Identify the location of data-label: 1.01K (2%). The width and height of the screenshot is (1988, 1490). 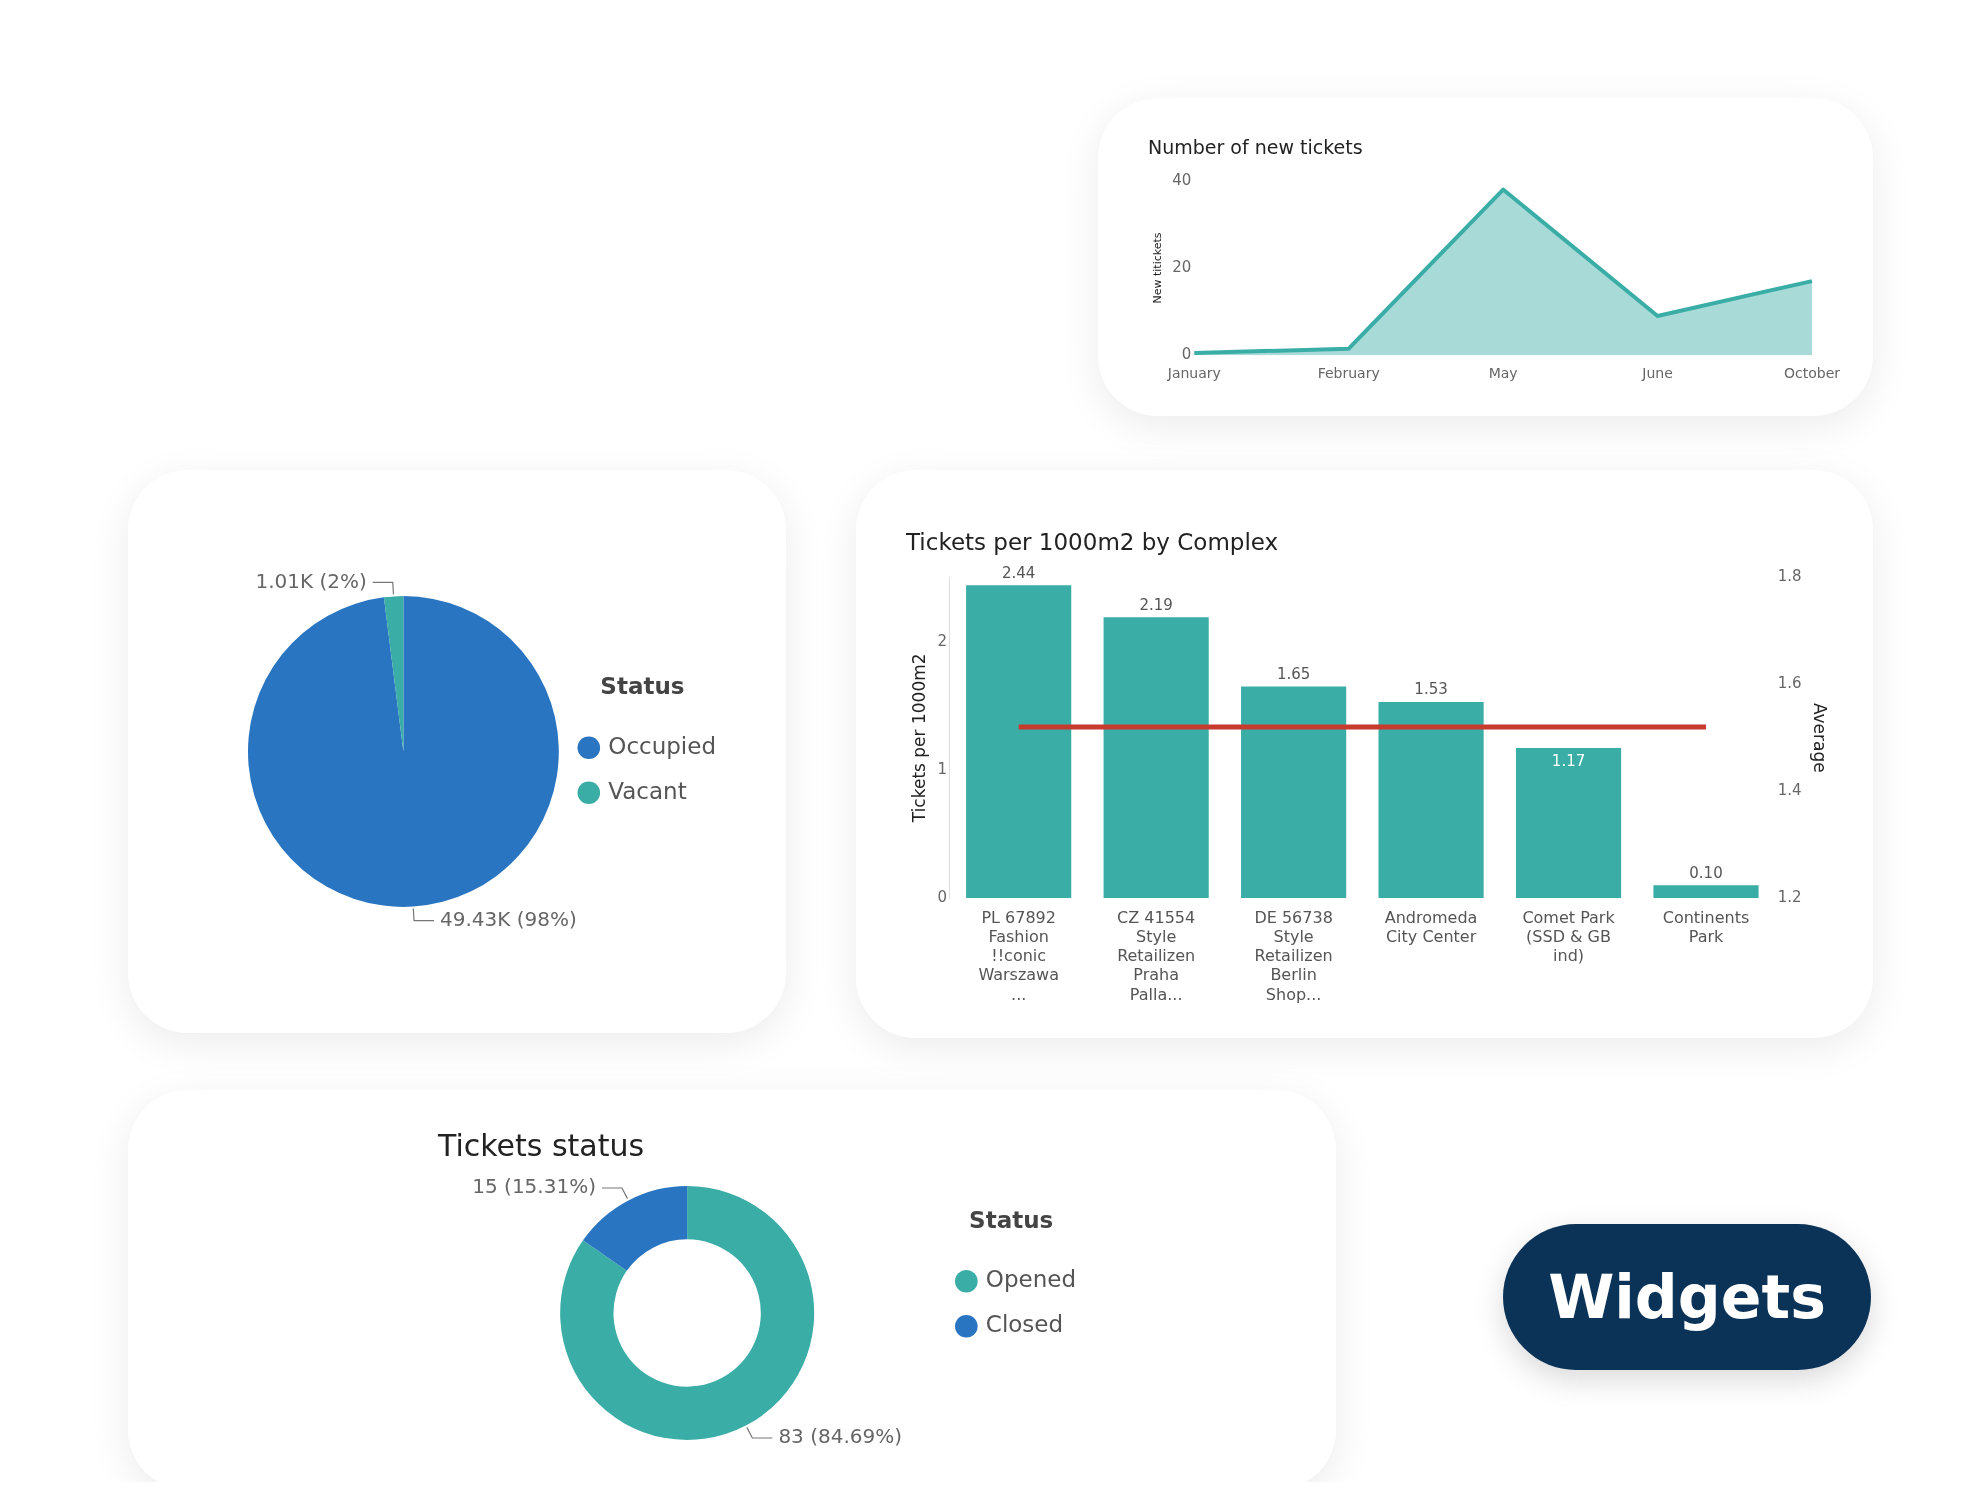
(311, 580).